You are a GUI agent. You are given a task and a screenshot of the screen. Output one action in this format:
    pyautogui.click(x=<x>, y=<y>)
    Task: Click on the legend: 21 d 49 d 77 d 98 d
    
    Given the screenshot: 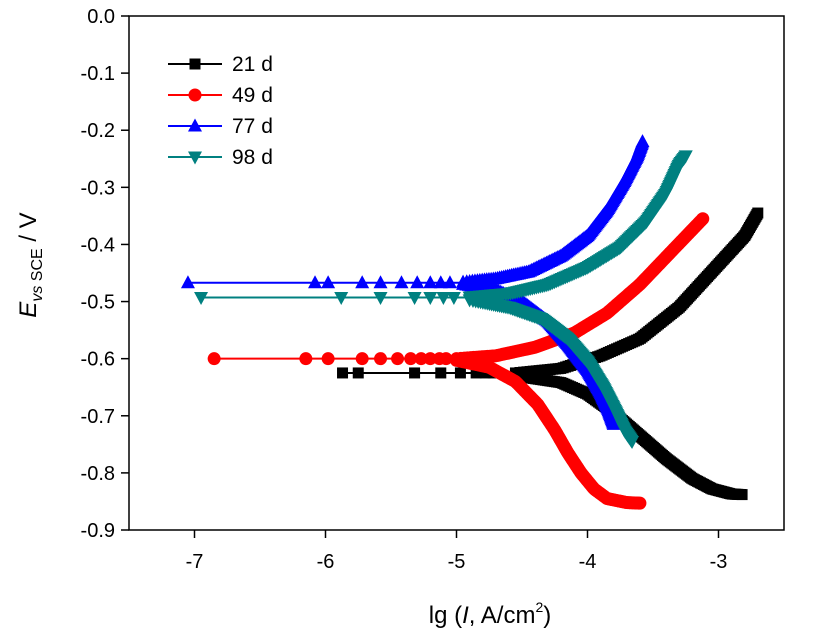 What is the action you would take?
    pyautogui.click(x=220, y=111)
    